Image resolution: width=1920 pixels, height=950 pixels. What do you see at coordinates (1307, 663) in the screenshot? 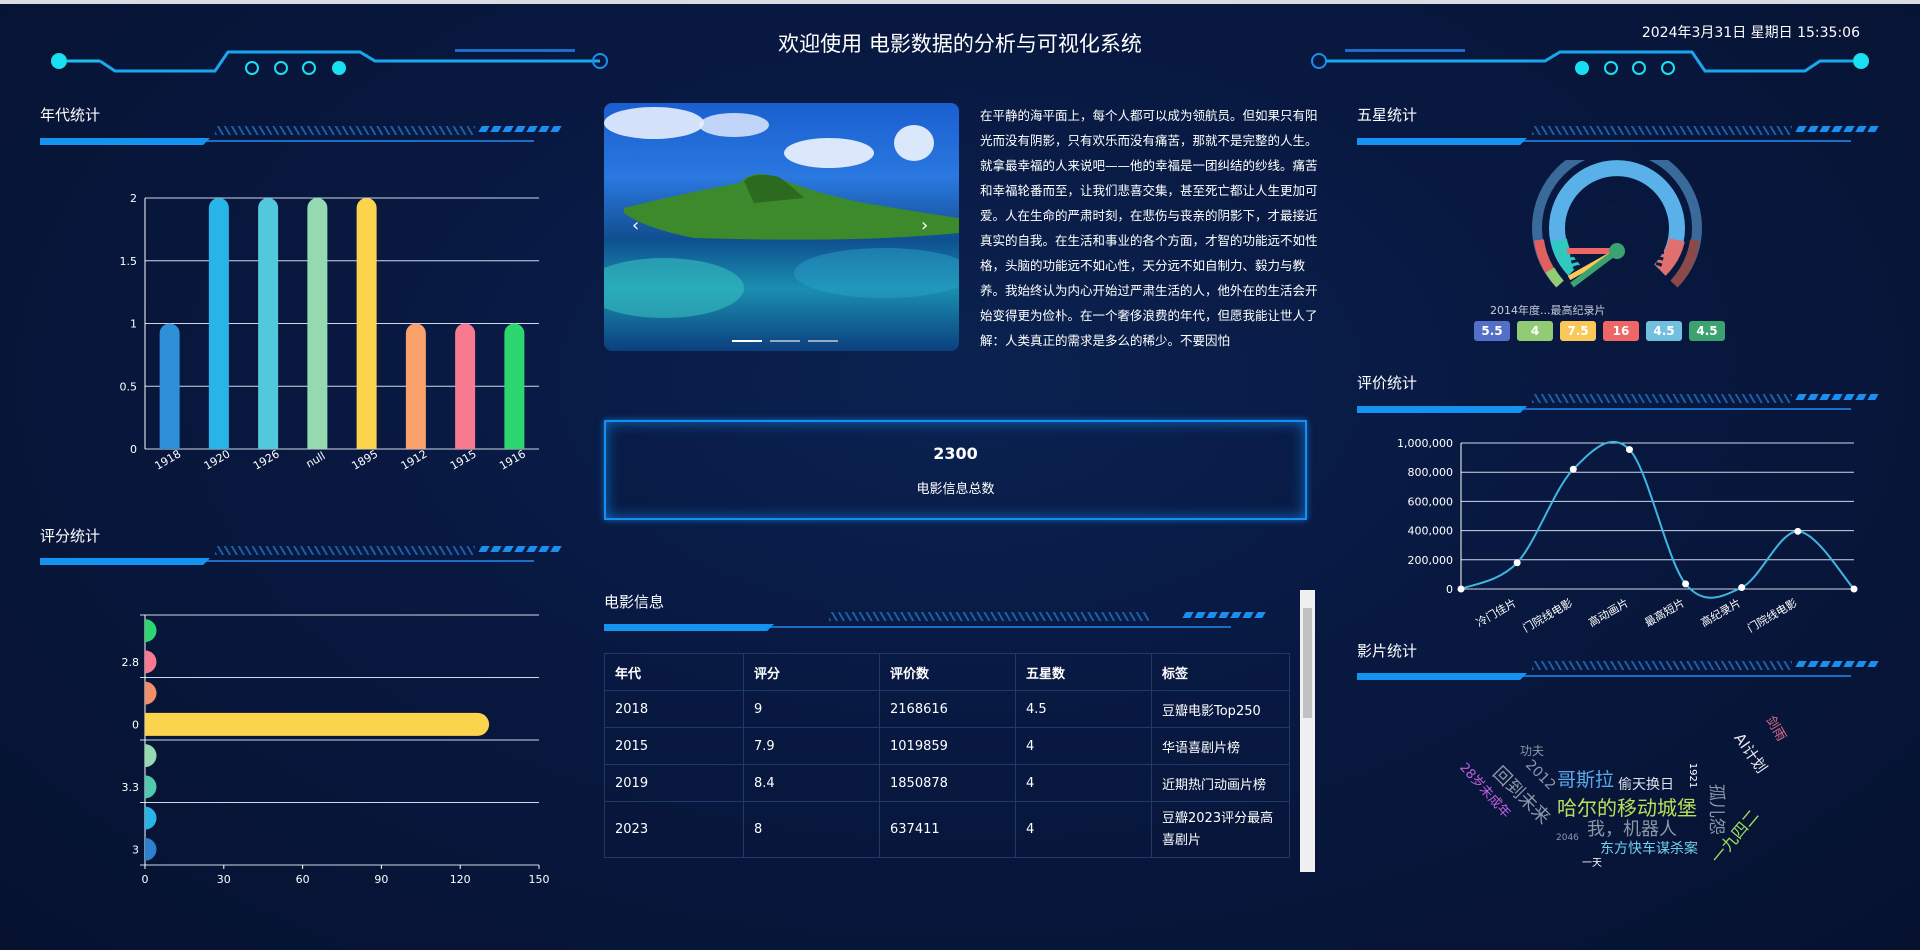
I see `scrollbar-thumb` at bounding box center [1307, 663].